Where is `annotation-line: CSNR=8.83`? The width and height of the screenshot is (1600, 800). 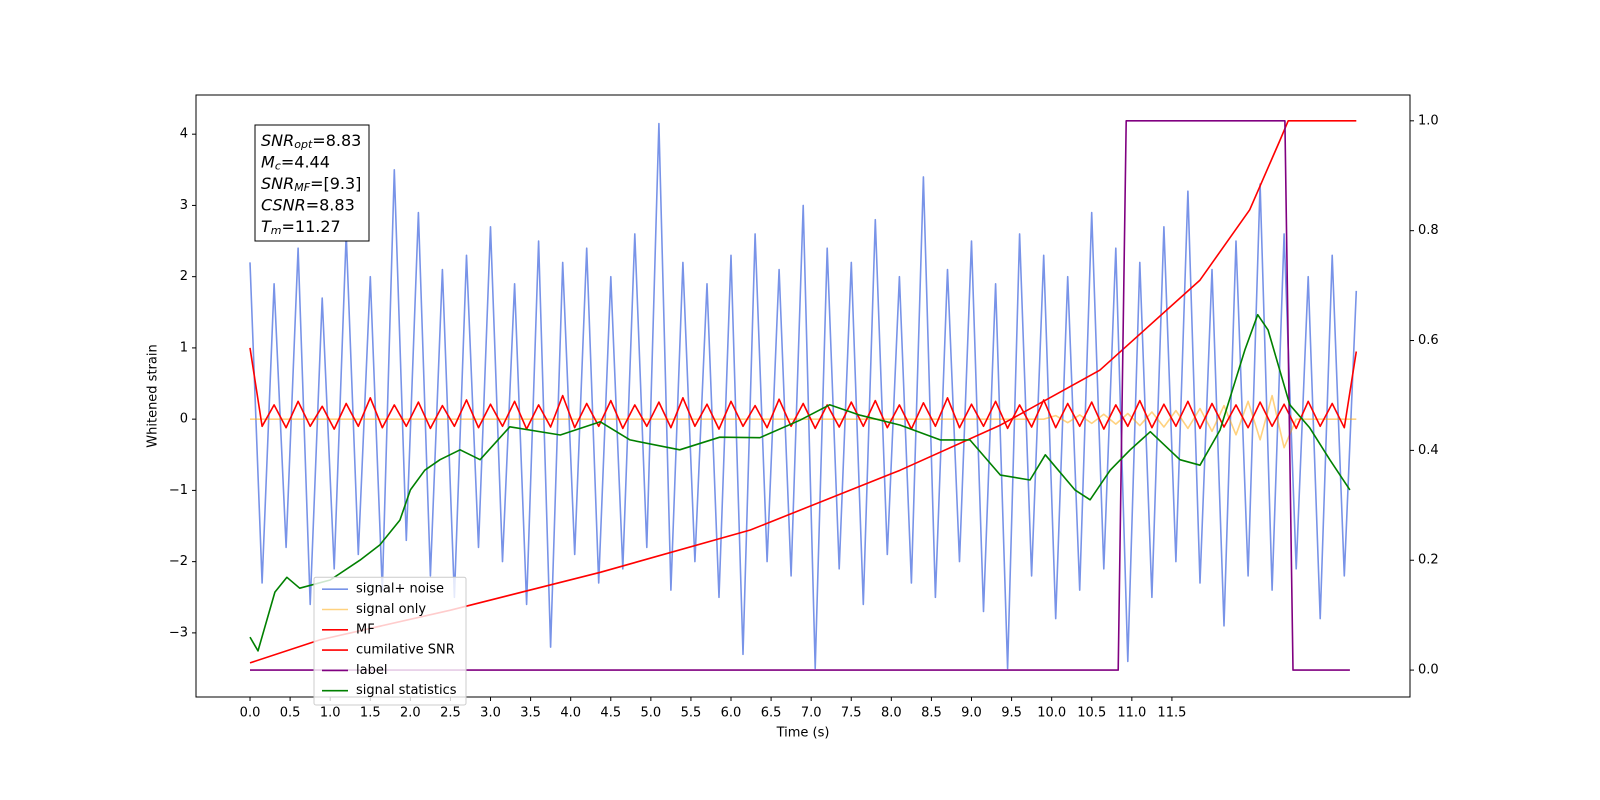
annotation-line: CSNR=8.83 is located at coordinates (308, 204).